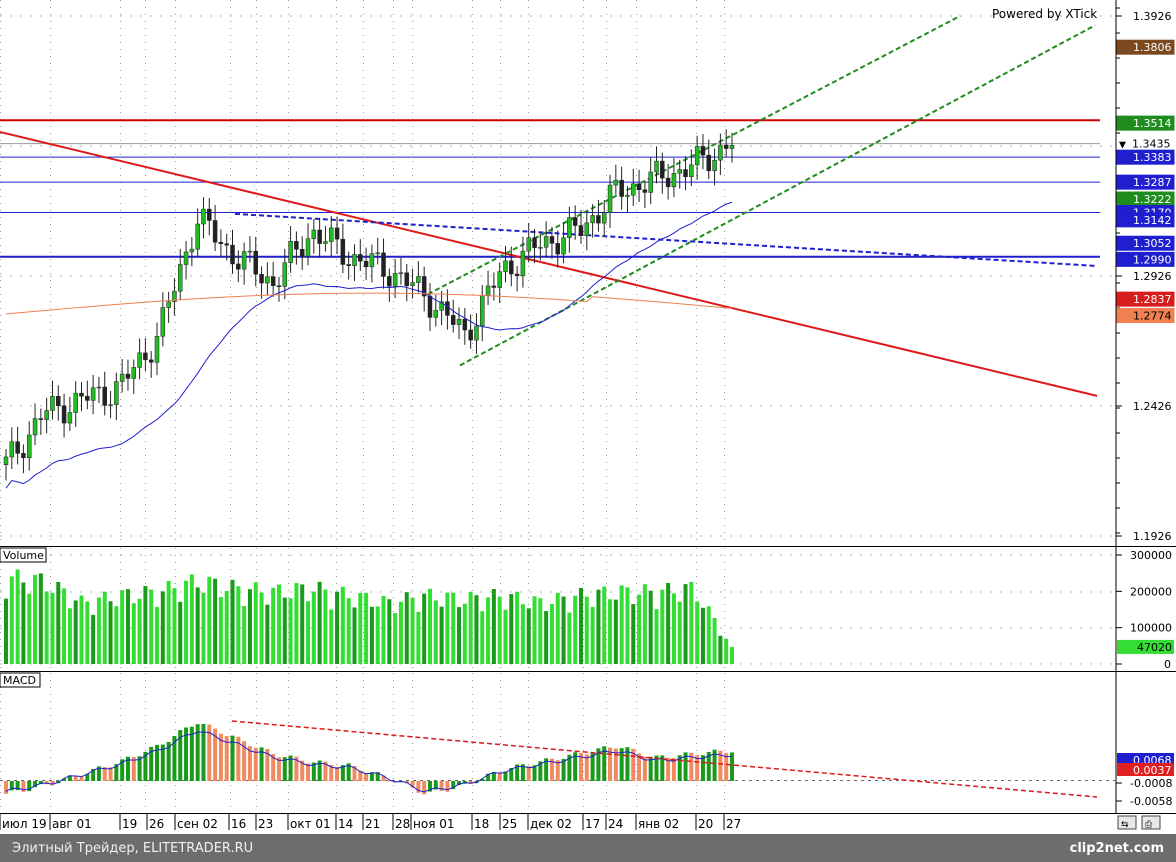 The height and width of the screenshot is (862, 1176). What do you see at coordinates (369, 762) in the screenshot?
I see `macd-signal-line` at bounding box center [369, 762].